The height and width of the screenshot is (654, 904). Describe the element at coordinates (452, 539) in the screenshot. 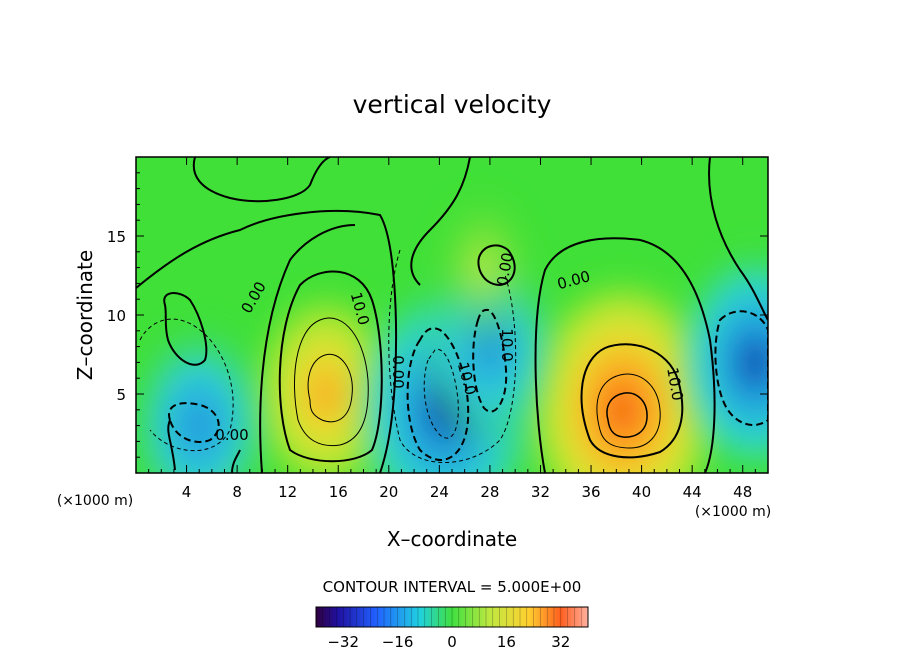

I see `x-axis-label: X–coordinate` at that location.